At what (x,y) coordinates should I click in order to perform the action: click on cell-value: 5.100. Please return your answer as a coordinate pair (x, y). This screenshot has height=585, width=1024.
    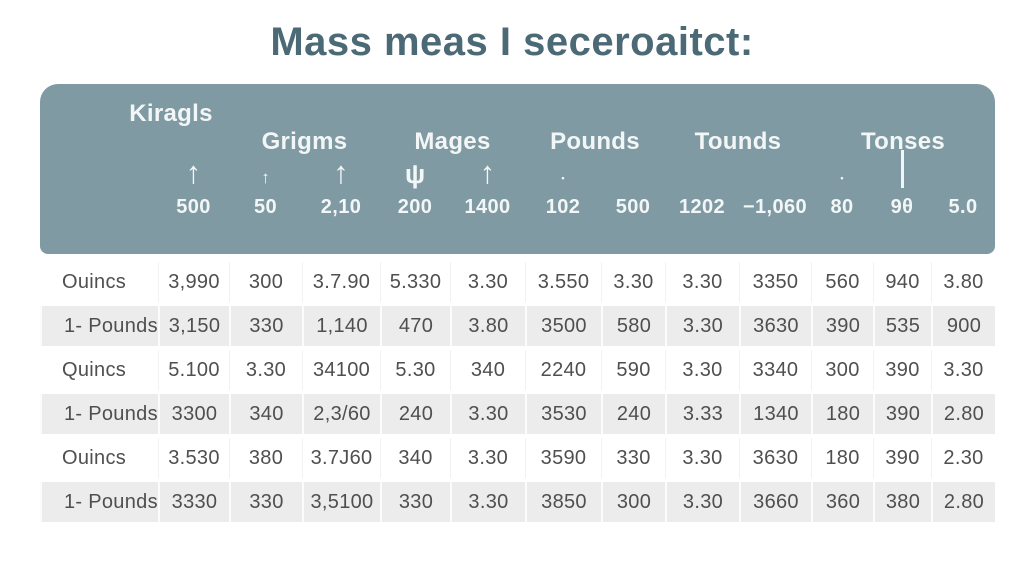
    Looking at the image, I should click on (193, 370).